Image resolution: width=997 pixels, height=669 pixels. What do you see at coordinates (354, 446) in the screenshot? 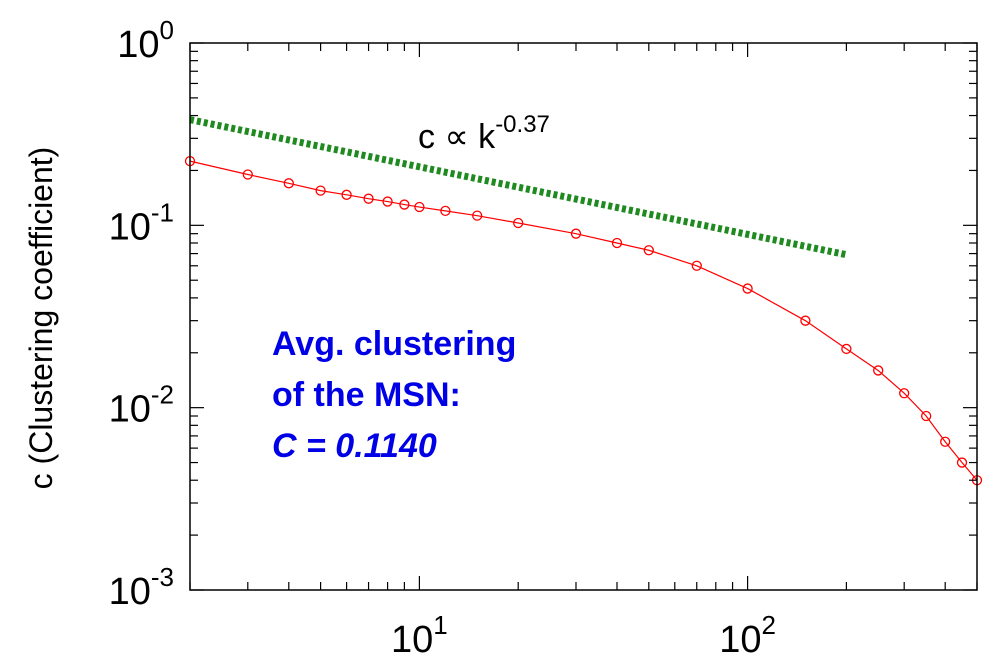
I see `annotation-line-3: C = 0.1140` at bounding box center [354, 446].